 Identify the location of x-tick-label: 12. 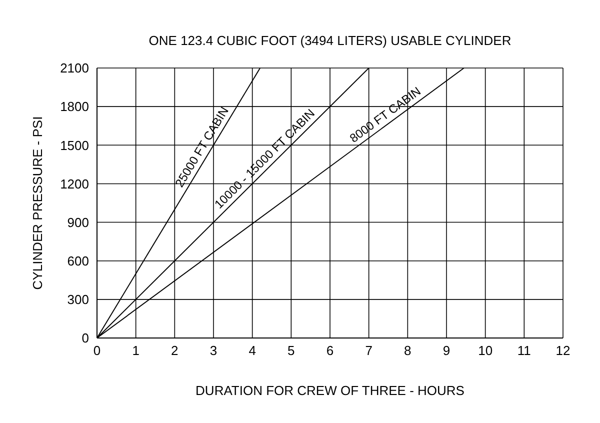
(563, 350).